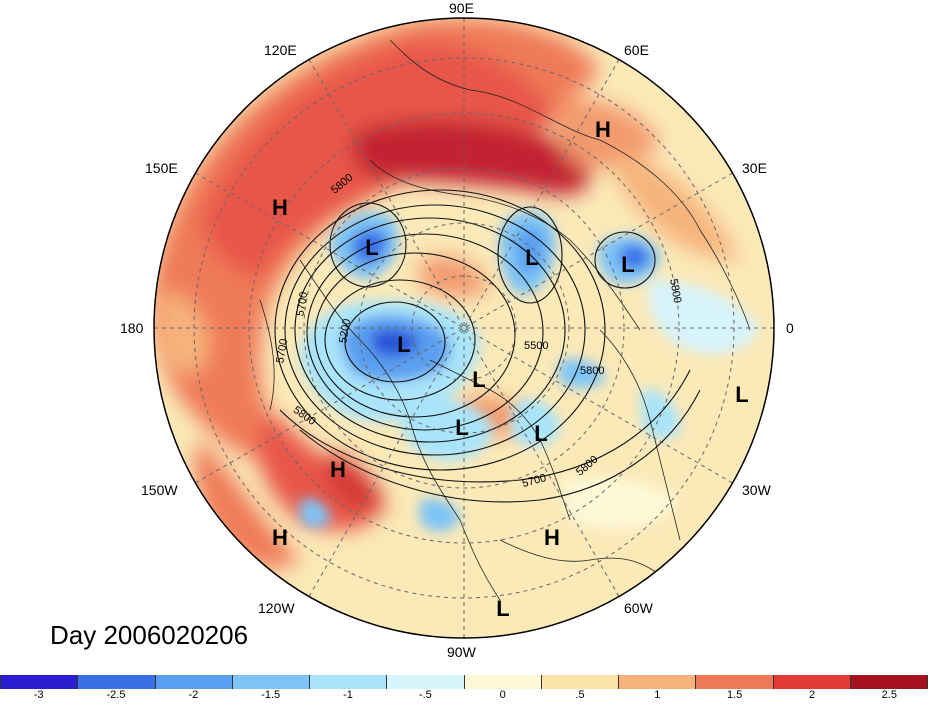 The height and width of the screenshot is (707, 928). What do you see at coordinates (657, 695) in the screenshot?
I see `colorbar-tick-label: 1` at bounding box center [657, 695].